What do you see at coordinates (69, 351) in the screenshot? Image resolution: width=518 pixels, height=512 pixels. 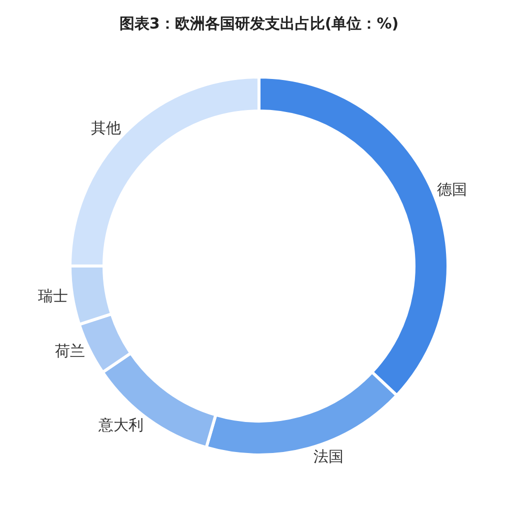 I see `slice-label: 荷兰` at bounding box center [69, 351].